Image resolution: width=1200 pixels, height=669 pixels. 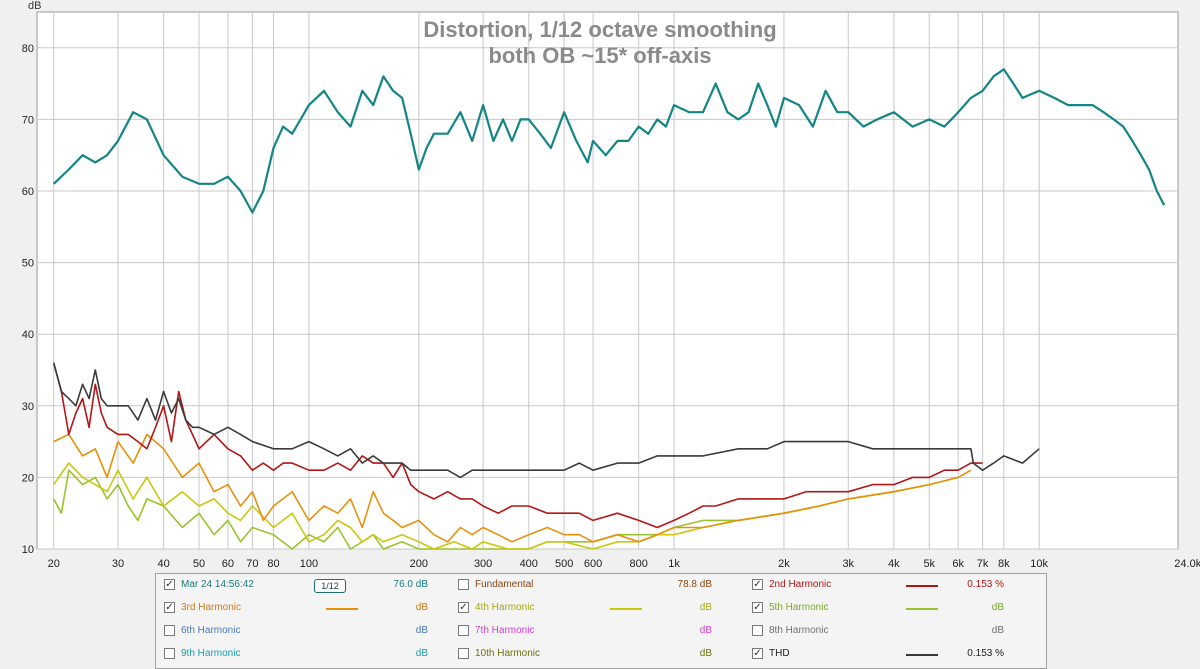 I want to click on x-tick-label: 7k, so click(x=983, y=564).